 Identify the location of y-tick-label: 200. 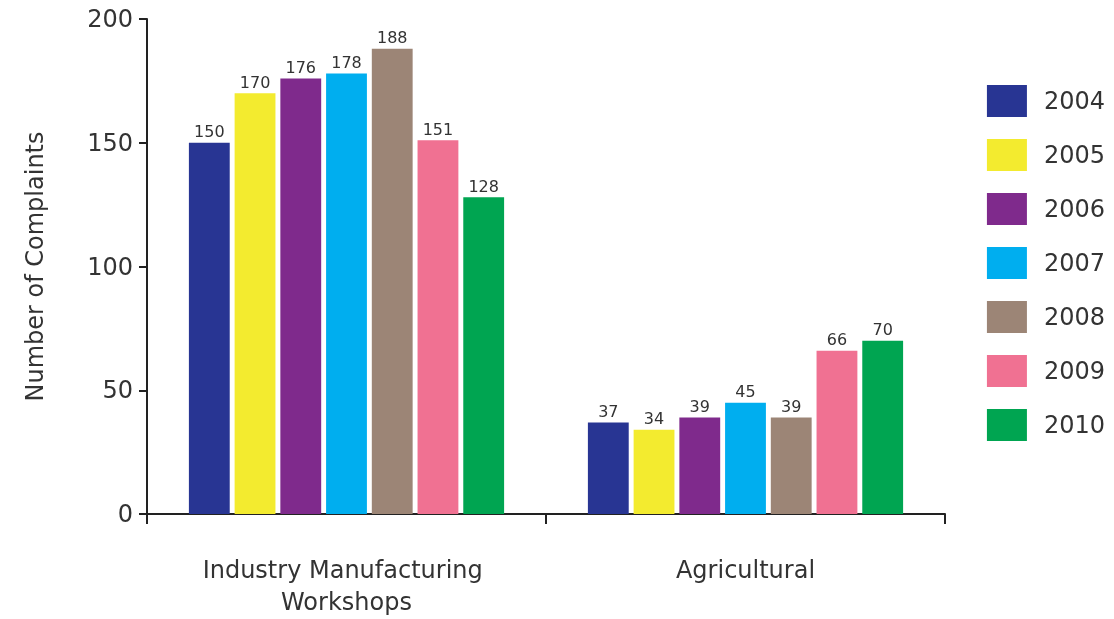
(110, 19).